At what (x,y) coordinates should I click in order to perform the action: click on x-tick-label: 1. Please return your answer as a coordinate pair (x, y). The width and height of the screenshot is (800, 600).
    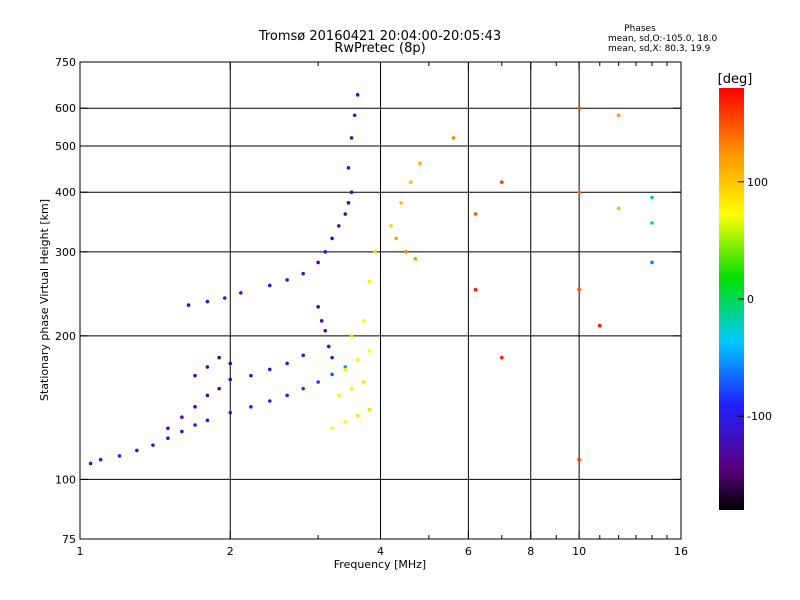
    Looking at the image, I should click on (80, 551).